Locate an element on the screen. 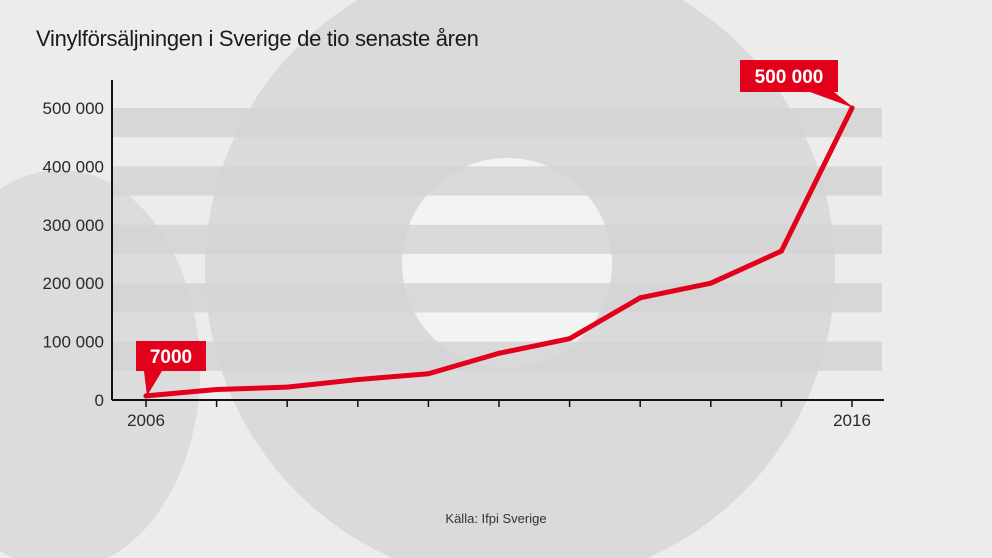 Image resolution: width=992 pixels, height=558 pixels. y-tick-label: 0 is located at coordinates (99, 400).